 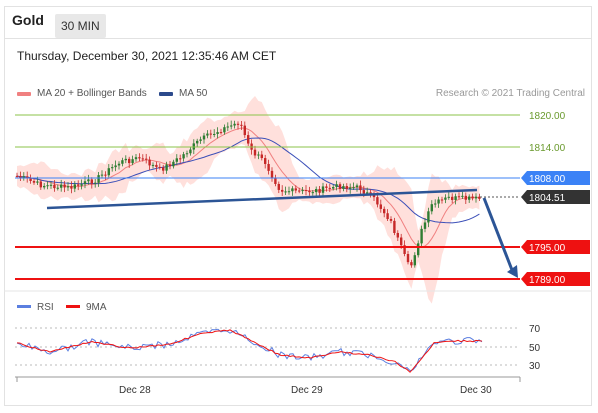 What do you see at coordinates (80, 26) in the screenshot?
I see `timeframe-button: 30 MIN` at bounding box center [80, 26].